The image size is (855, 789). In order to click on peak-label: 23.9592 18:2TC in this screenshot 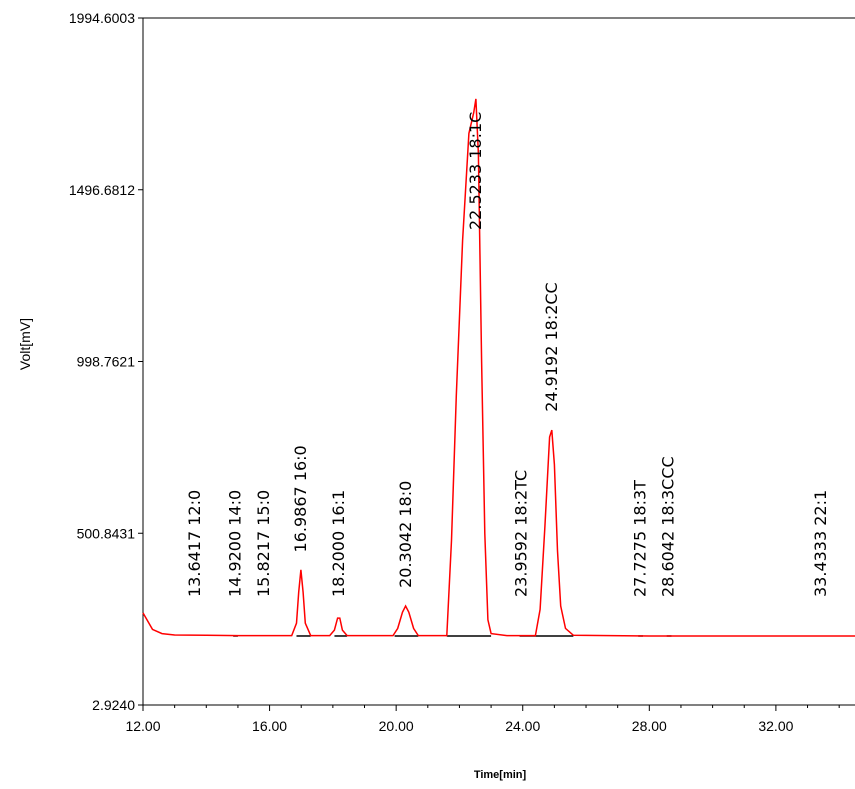, I will do `click(520, 533)`.